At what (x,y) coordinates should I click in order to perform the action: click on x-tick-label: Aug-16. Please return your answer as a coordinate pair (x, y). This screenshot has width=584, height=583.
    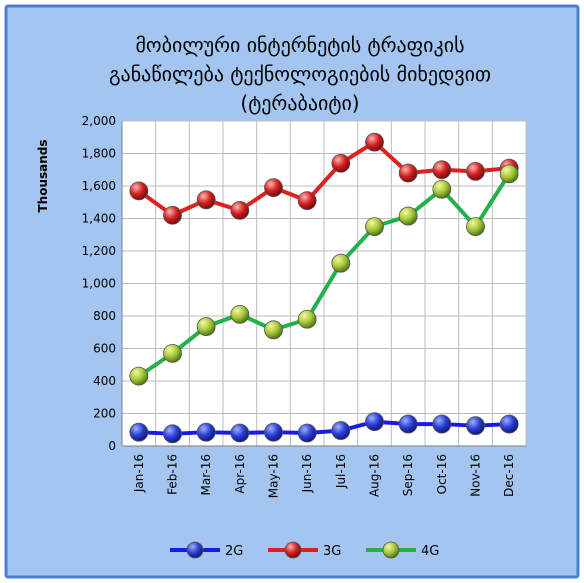
    Looking at the image, I should click on (375, 475).